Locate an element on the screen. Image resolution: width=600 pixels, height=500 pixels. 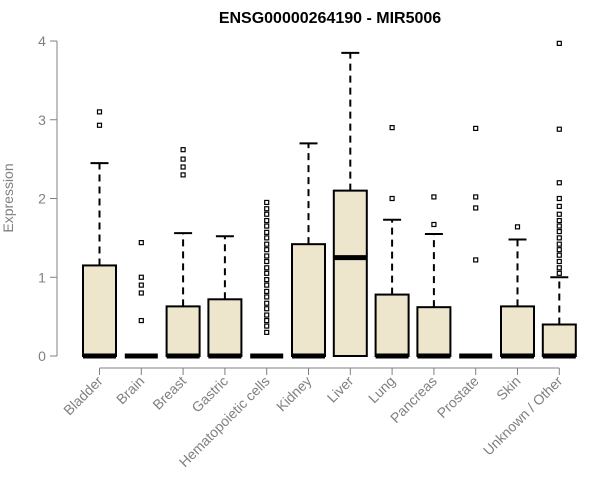
x-tick-label: Bladder is located at coordinates (83, 396).